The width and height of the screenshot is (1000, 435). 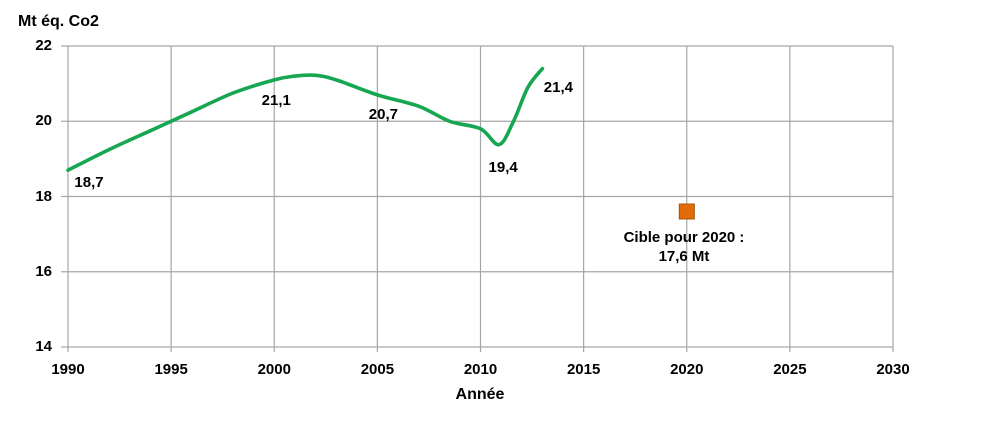 I want to click on x-tick-label: 2005, so click(x=377, y=369).